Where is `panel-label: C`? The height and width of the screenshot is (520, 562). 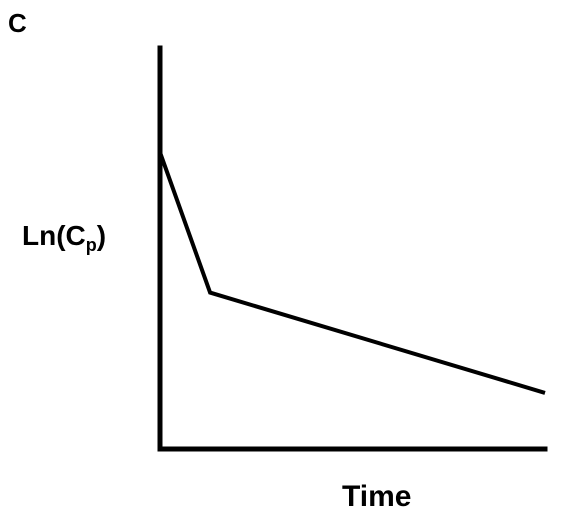
panel-label: C is located at coordinates (17, 23).